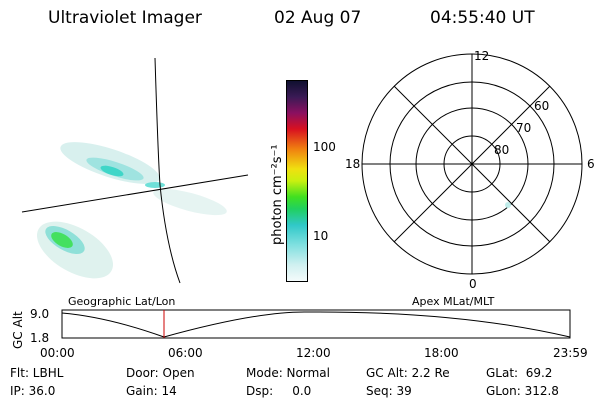  I want to click on info-glon: GLon: 312.8, so click(522, 391).